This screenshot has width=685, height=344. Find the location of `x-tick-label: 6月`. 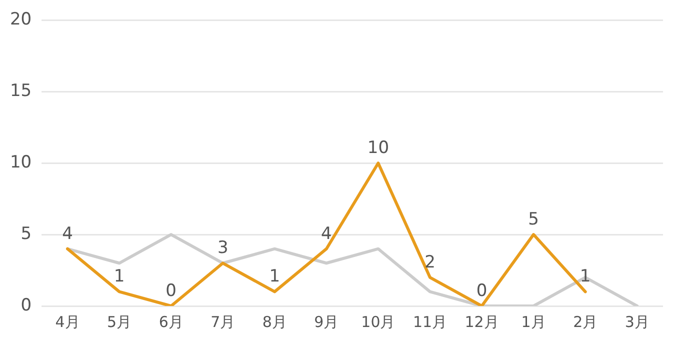

x-tick-label: 6月 is located at coordinates (171, 321).